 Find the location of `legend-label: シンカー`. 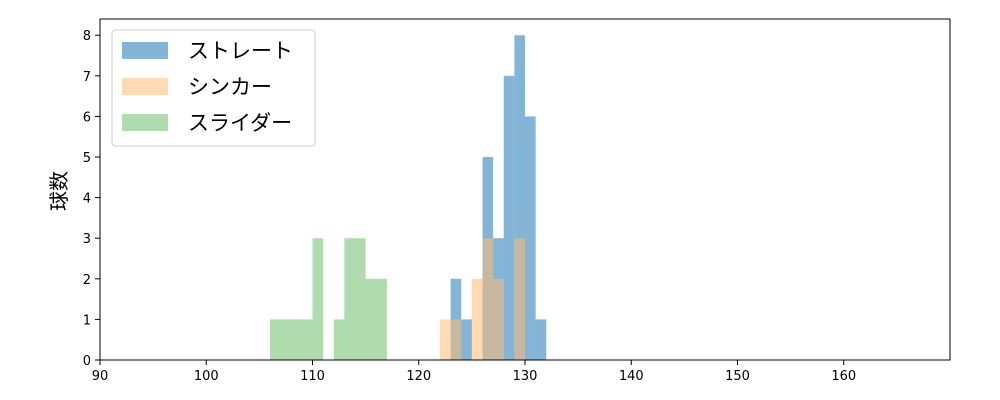

legend-label: シンカー is located at coordinates (230, 87).